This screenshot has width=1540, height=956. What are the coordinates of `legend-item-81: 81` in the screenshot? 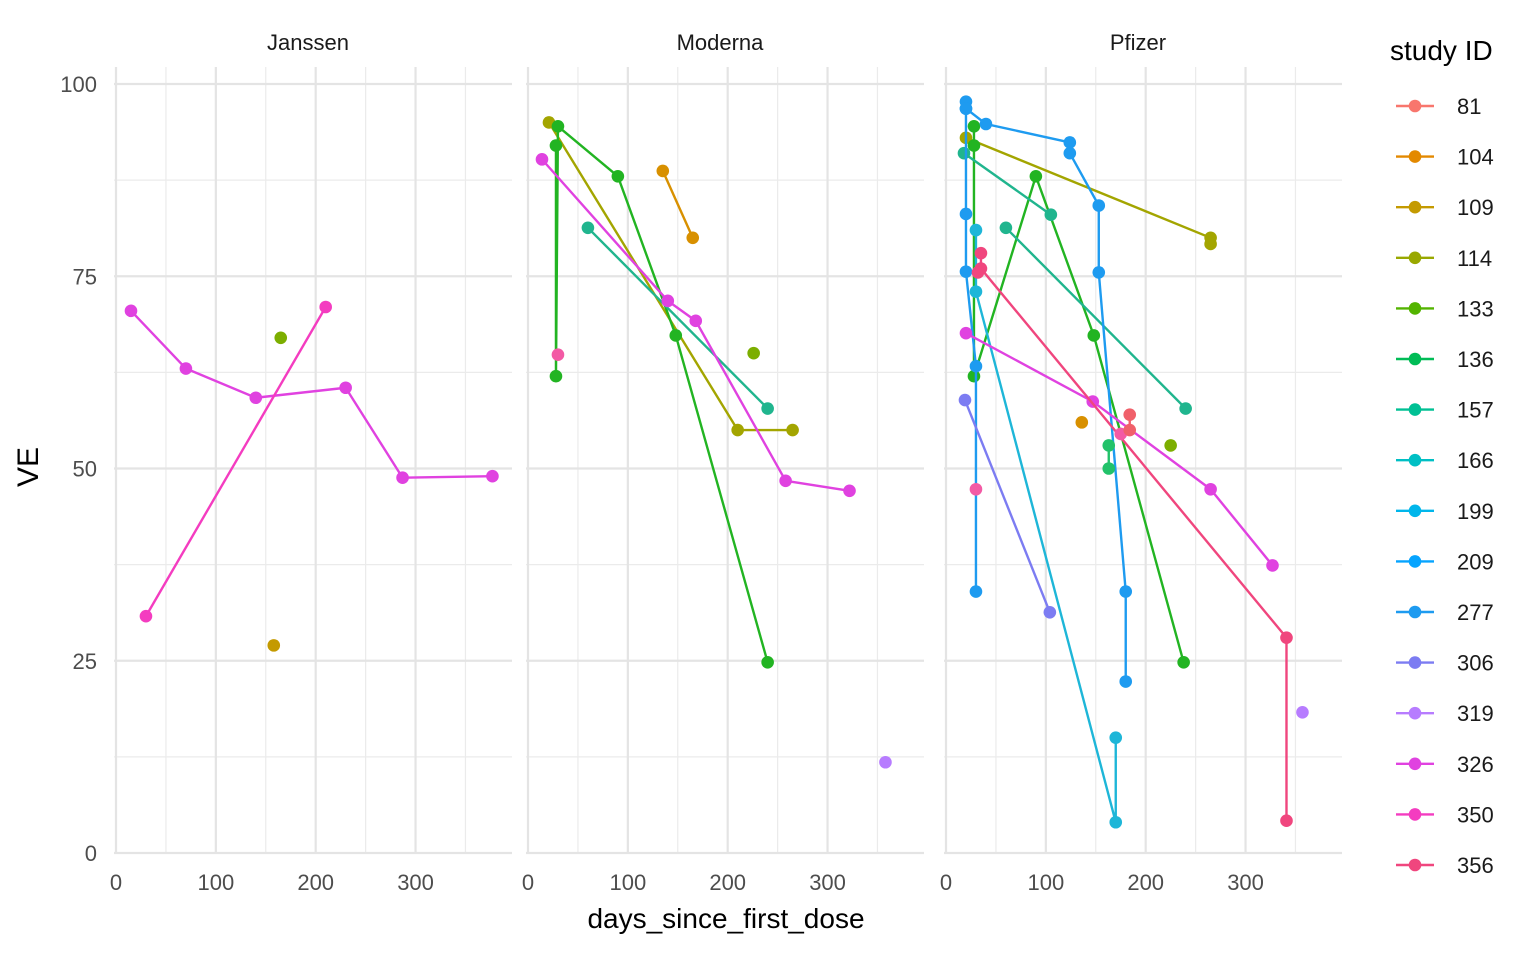 It's located at (1438, 106).